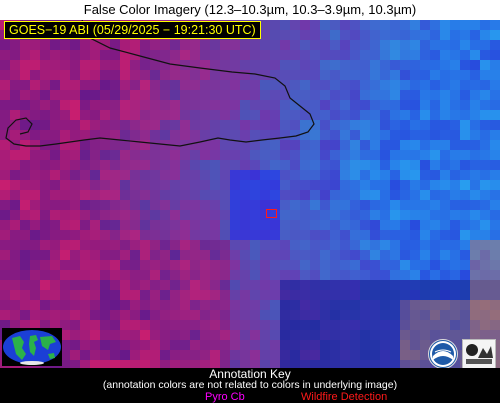 The height and width of the screenshot is (403, 500). Describe the element at coordinates (225, 397) in the screenshot. I see `legend-pyro-cb: Pyro Cb` at that location.